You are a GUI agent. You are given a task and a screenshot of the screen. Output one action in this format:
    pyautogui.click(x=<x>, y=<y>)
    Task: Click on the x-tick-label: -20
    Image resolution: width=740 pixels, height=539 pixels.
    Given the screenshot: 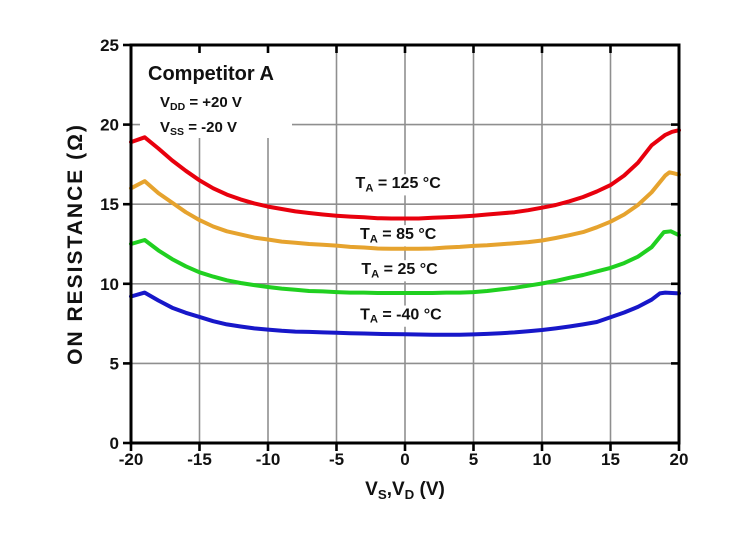 What is the action you would take?
    pyautogui.click(x=131, y=459)
    